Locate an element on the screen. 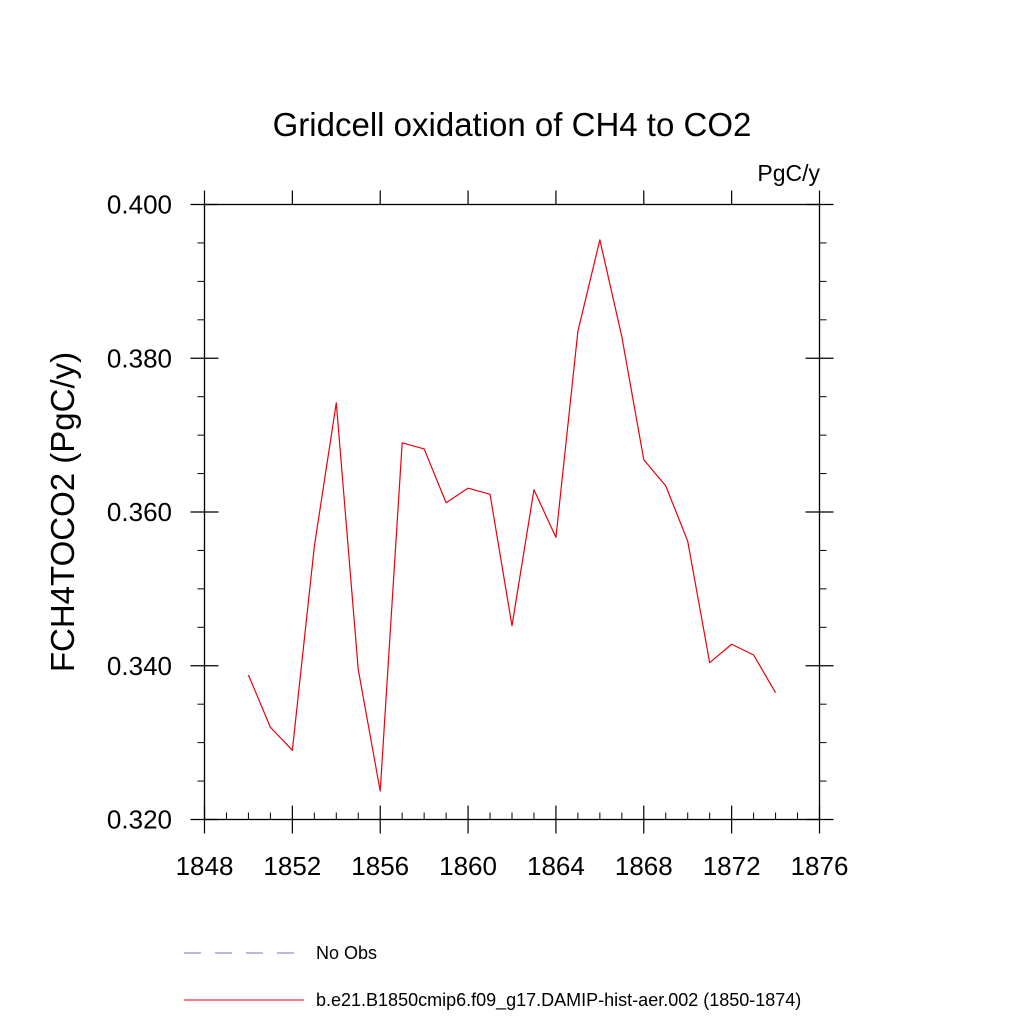  x-tick-label: 1860 is located at coordinates (468, 866).